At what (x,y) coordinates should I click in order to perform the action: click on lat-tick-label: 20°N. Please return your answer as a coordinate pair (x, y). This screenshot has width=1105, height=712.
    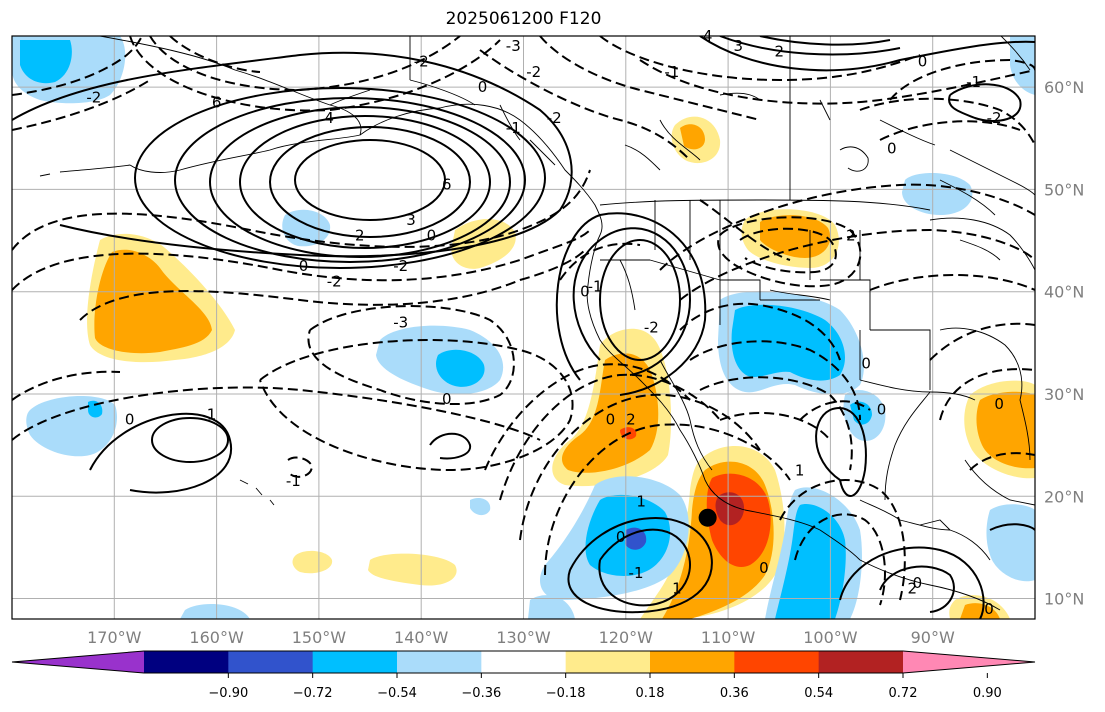
    Looking at the image, I should click on (1064, 496).